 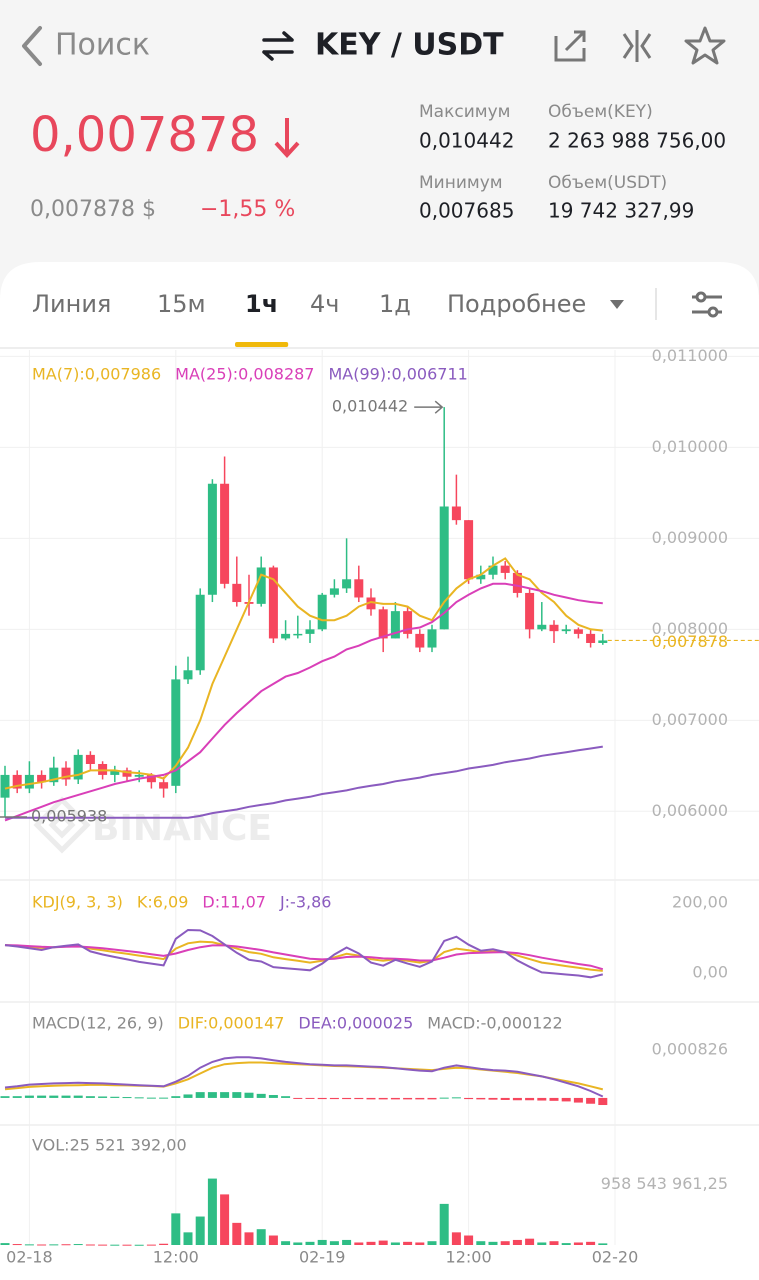 I want to click on favorite-icon, so click(x=705, y=45).